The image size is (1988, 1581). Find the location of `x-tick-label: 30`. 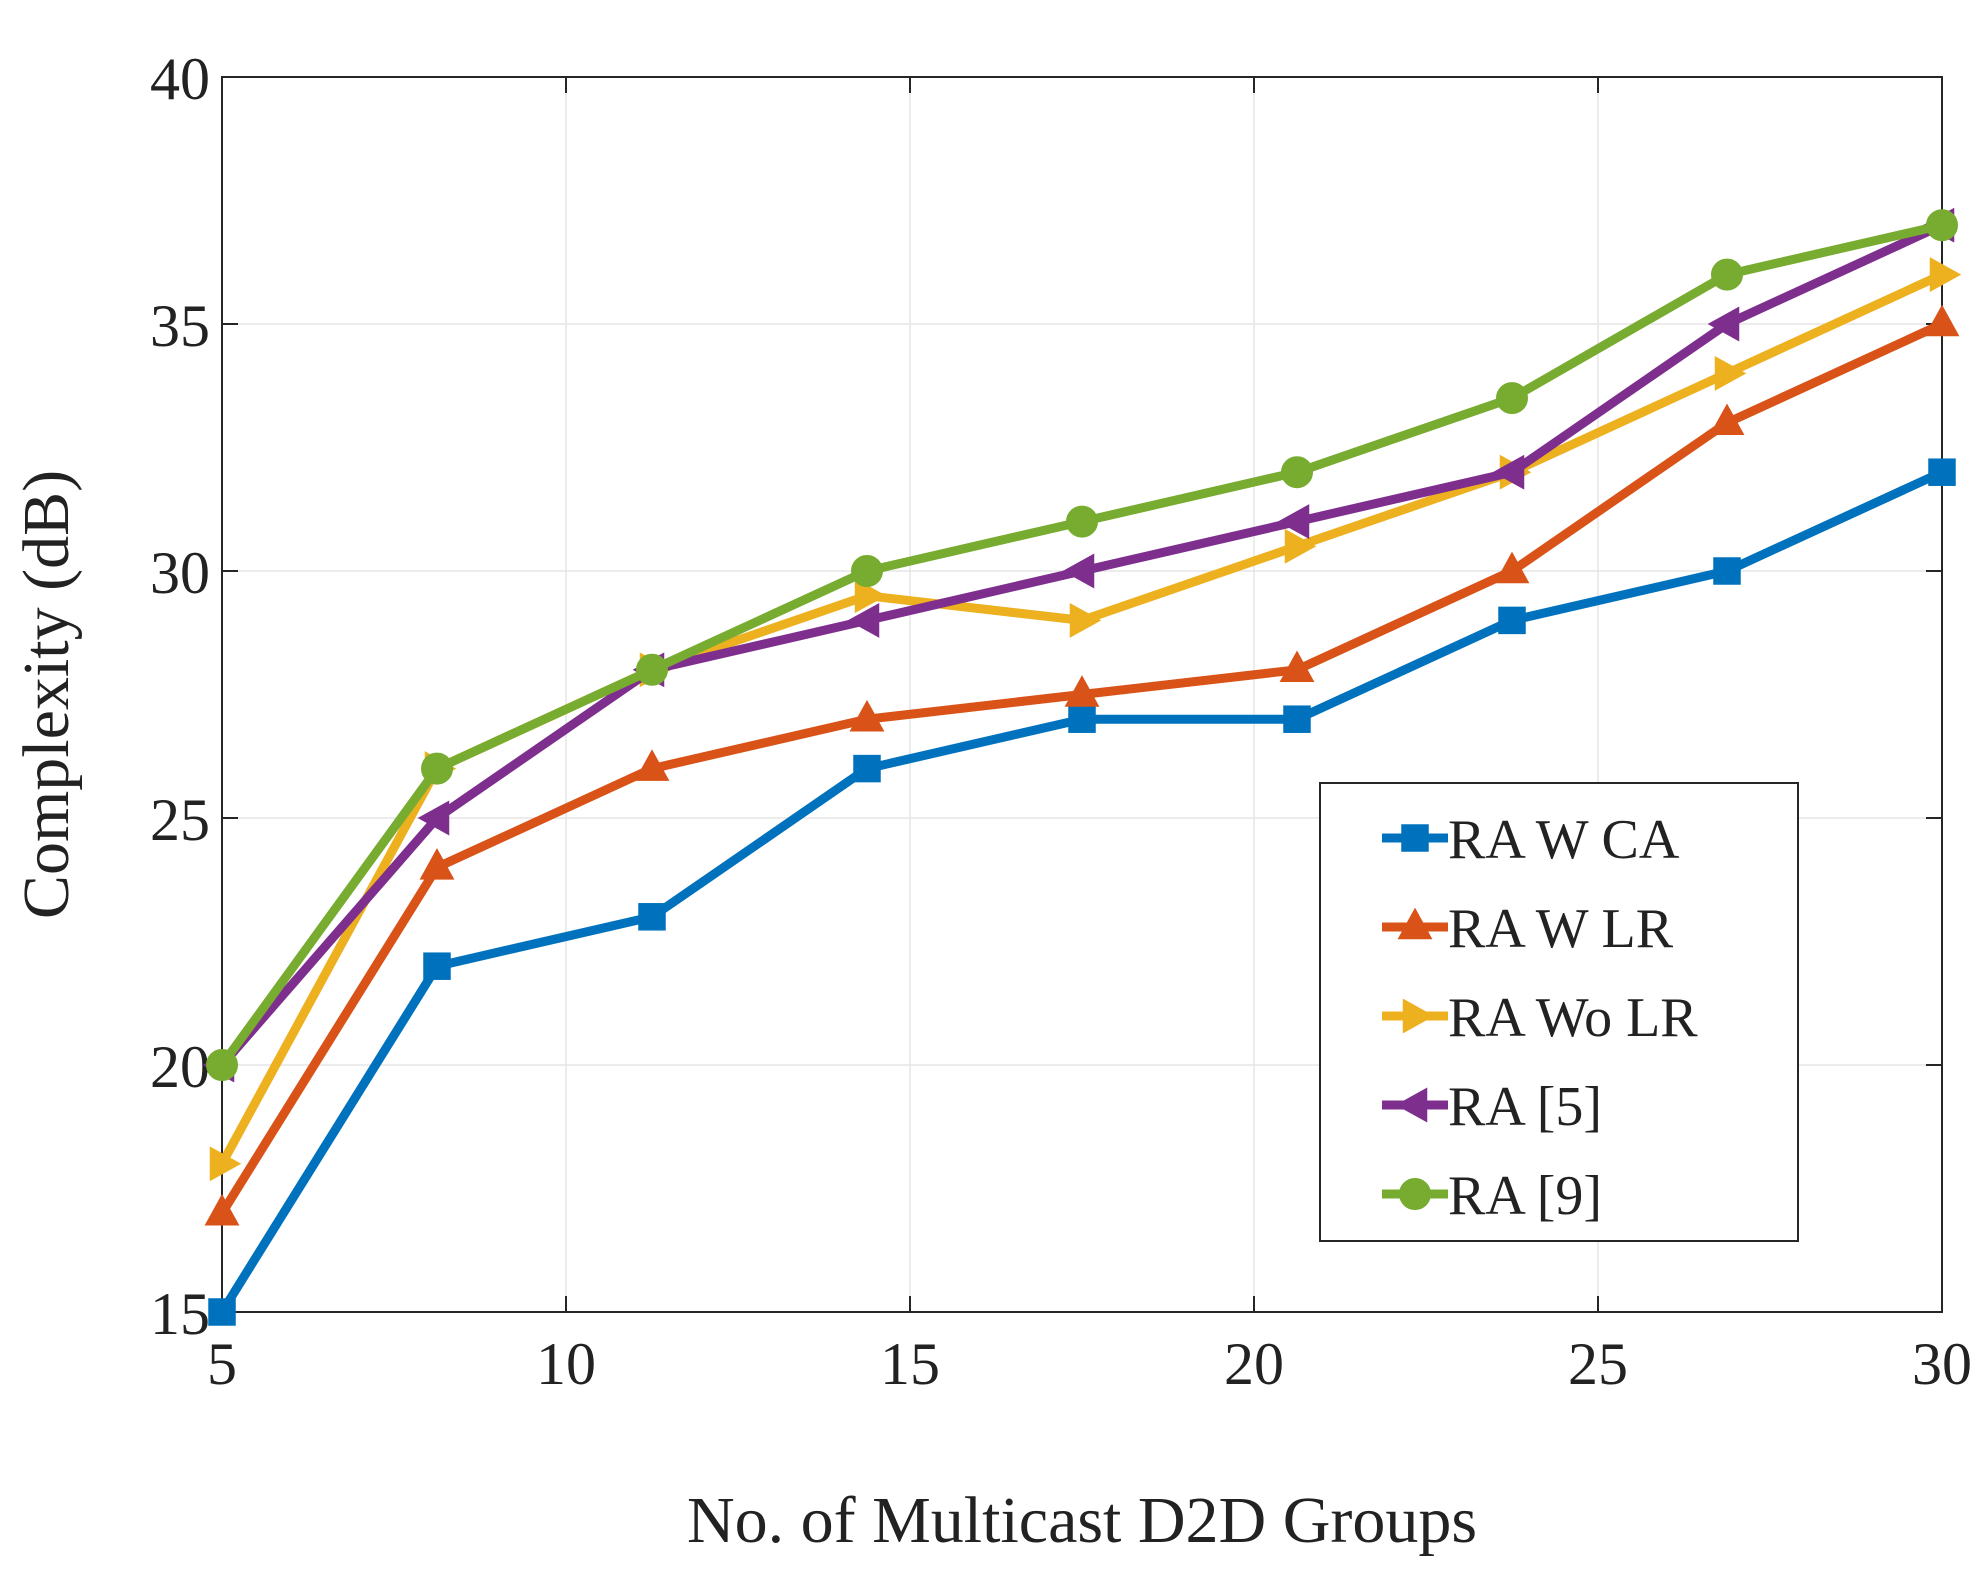

x-tick-label: 30 is located at coordinates (1942, 1364).